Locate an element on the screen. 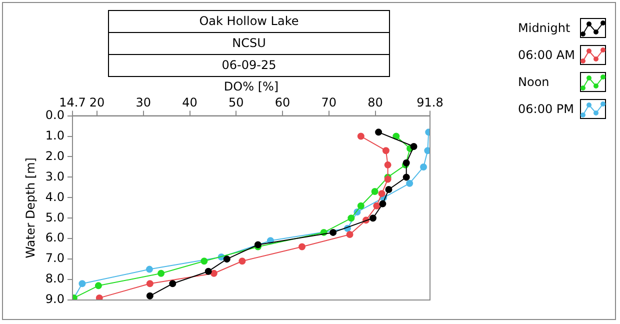 The image size is (620, 324). text: Noon is located at coordinates (534, 81).